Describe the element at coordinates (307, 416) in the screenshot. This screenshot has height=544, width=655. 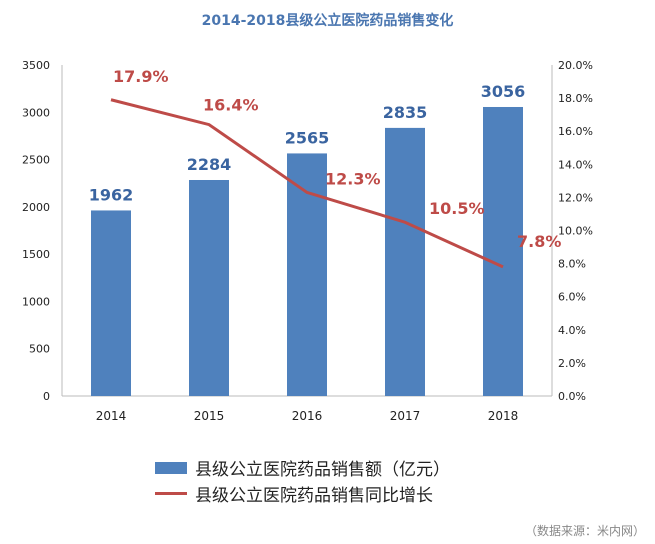
I see `x-tick-label: 2016` at that location.